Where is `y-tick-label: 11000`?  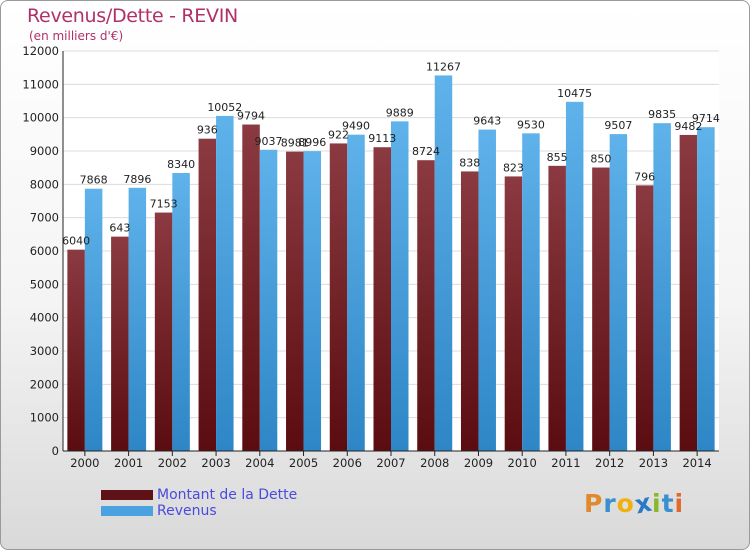
y-tick-label: 11000 is located at coordinates (40, 84).